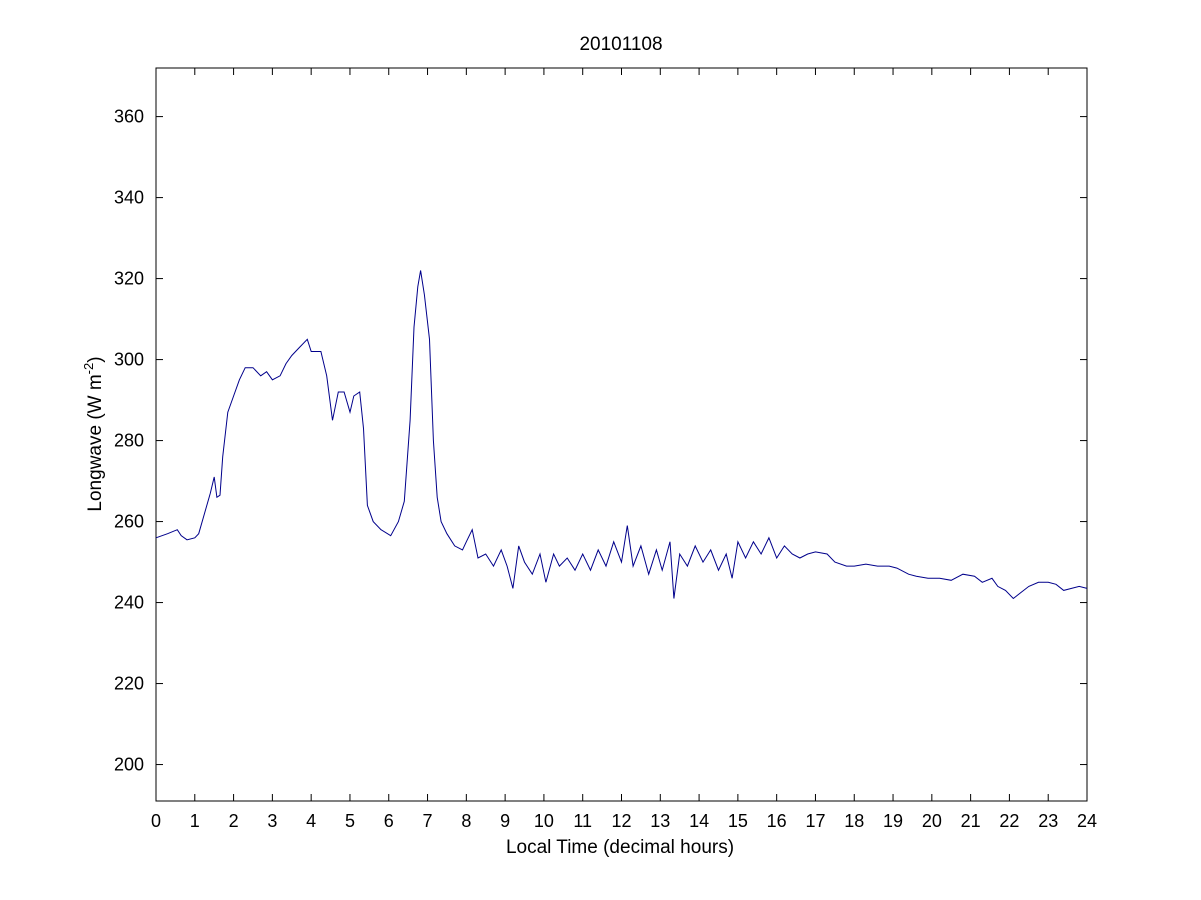 The width and height of the screenshot is (1201, 900). Describe the element at coordinates (129, 441) in the screenshot. I see `y-tick-label: 280` at that location.